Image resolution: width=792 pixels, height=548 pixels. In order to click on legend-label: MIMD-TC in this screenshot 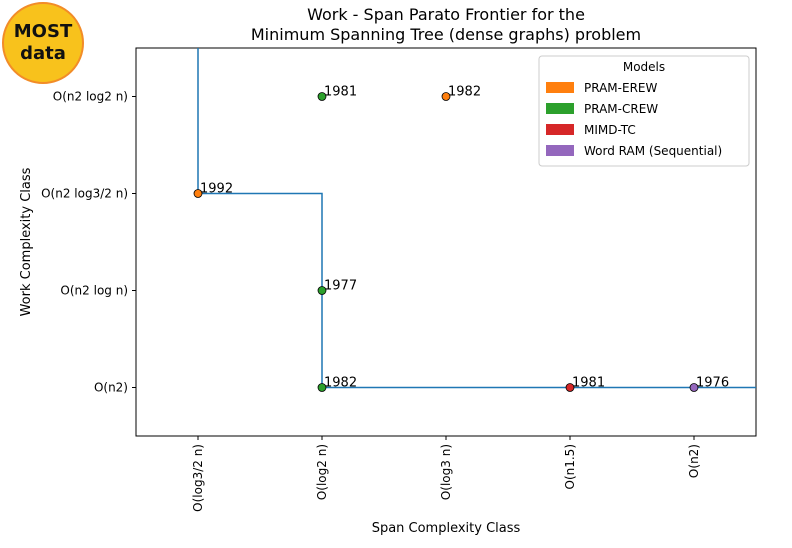, I will do `click(610, 130)`.